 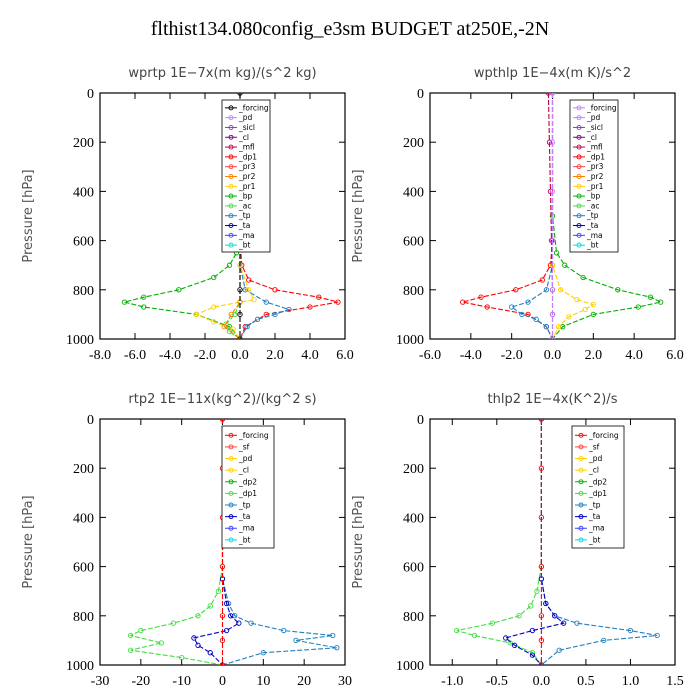 What do you see at coordinates (557, 542) in the screenshot?
I see `series-group` at bounding box center [557, 542].